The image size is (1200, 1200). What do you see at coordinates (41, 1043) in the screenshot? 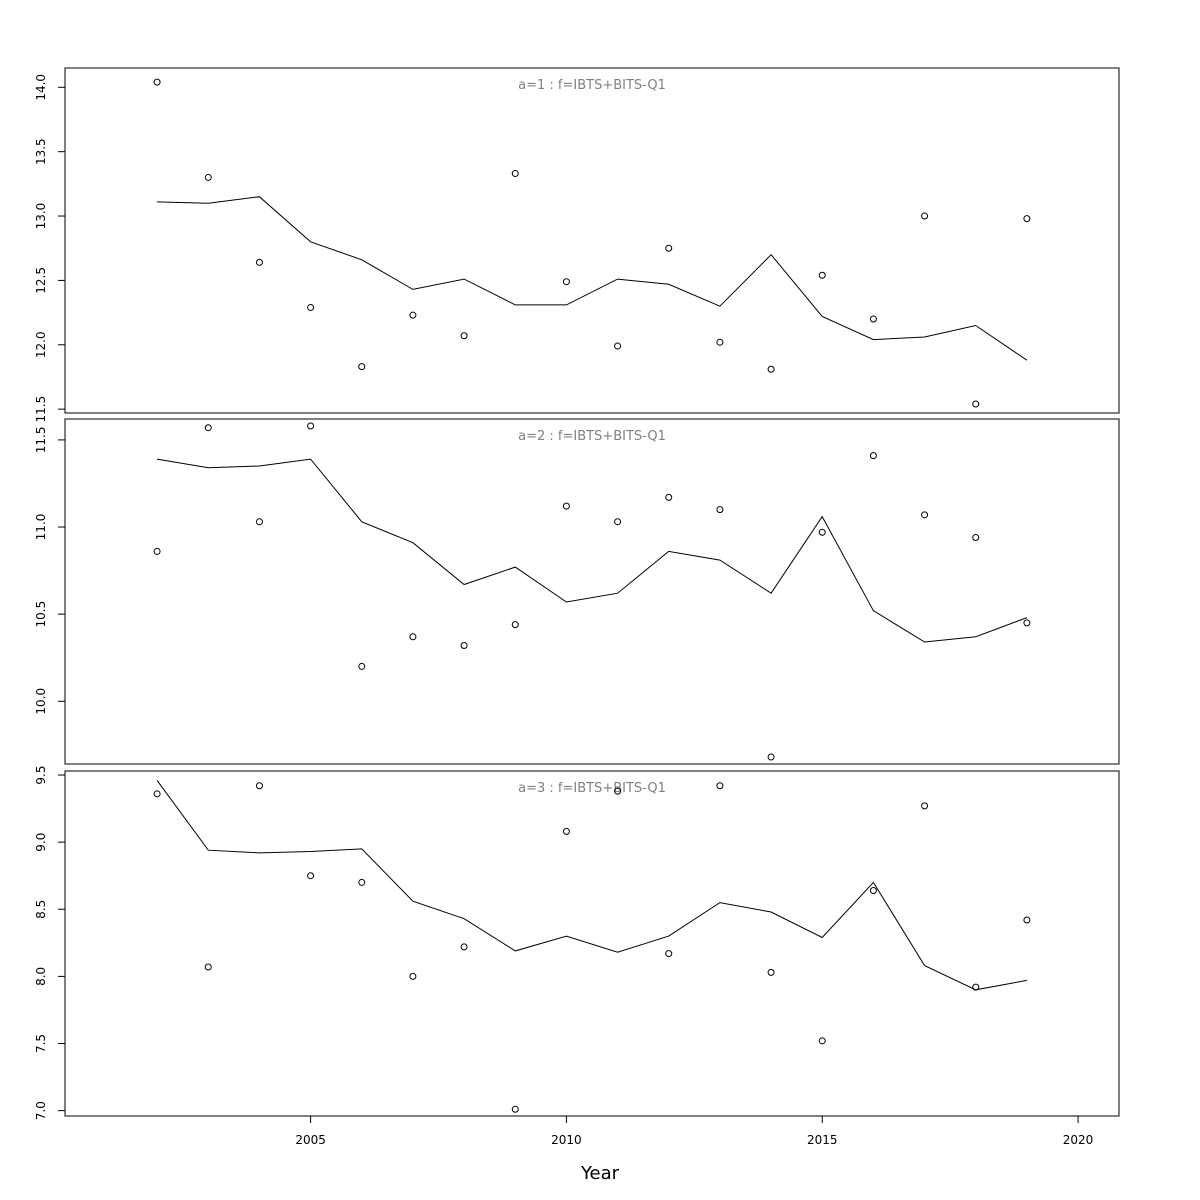
I see `y-tick-label: 7.5` at bounding box center [41, 1043].